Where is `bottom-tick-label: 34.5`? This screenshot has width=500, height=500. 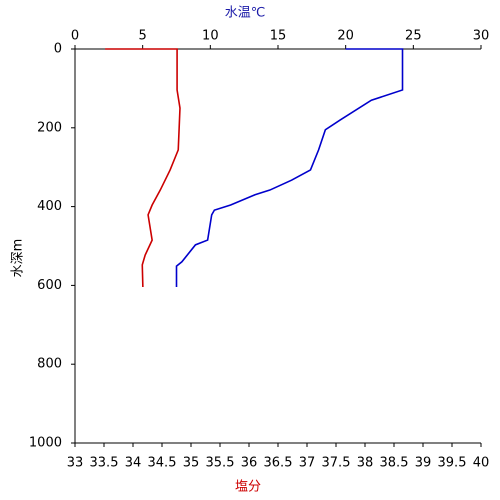 bottom-tick-label: 34.5 is located at coordinates (162, 463).